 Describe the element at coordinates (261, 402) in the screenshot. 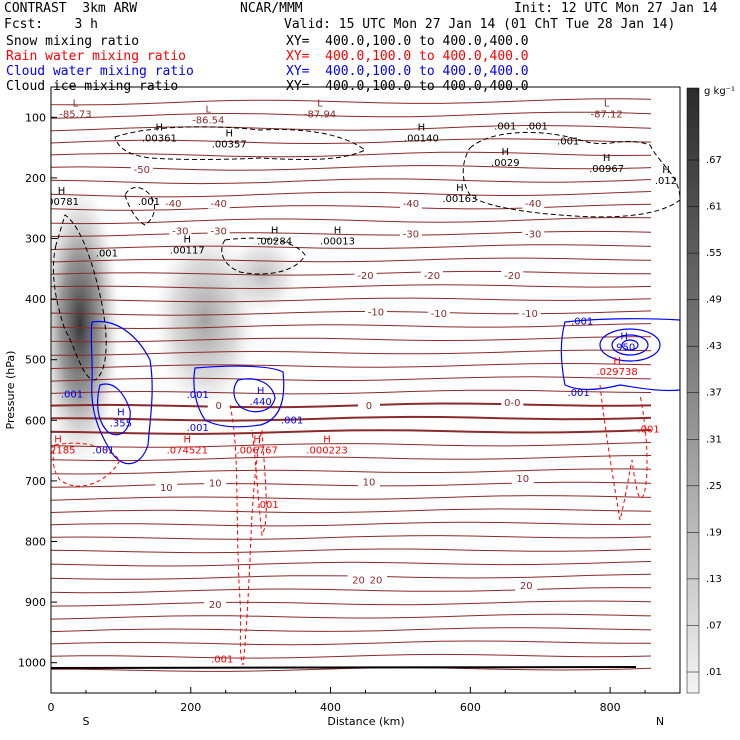

I see `extremum-value: .440` at that location.